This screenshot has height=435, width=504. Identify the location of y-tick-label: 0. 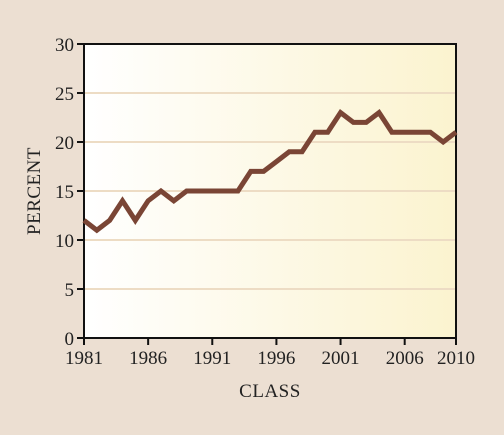
(70, 339).